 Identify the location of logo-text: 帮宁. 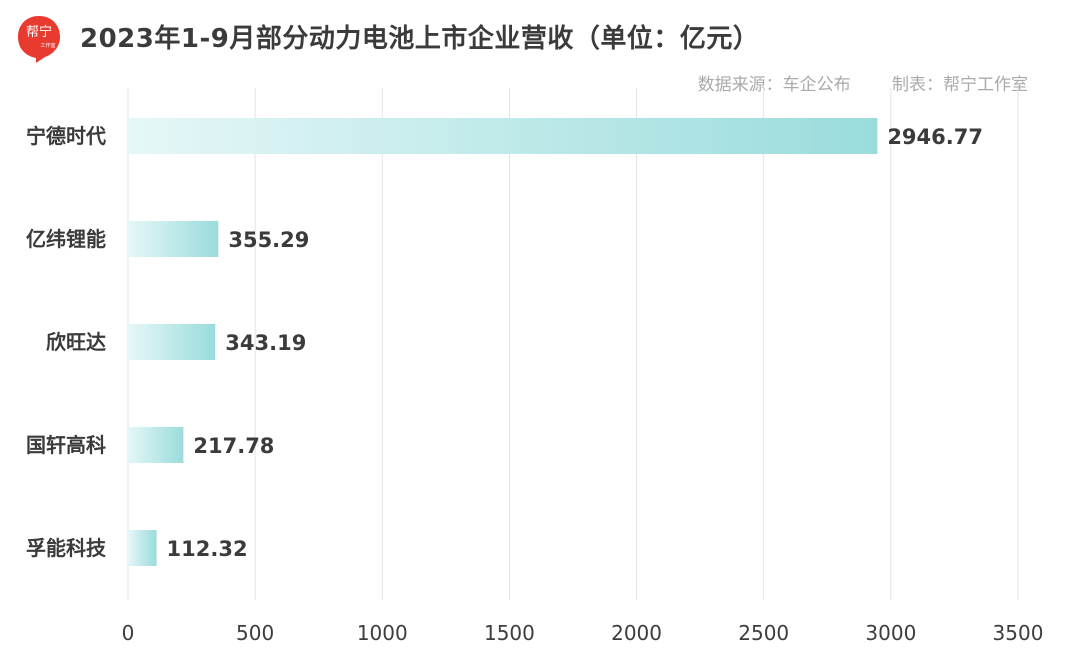
(39, 32).